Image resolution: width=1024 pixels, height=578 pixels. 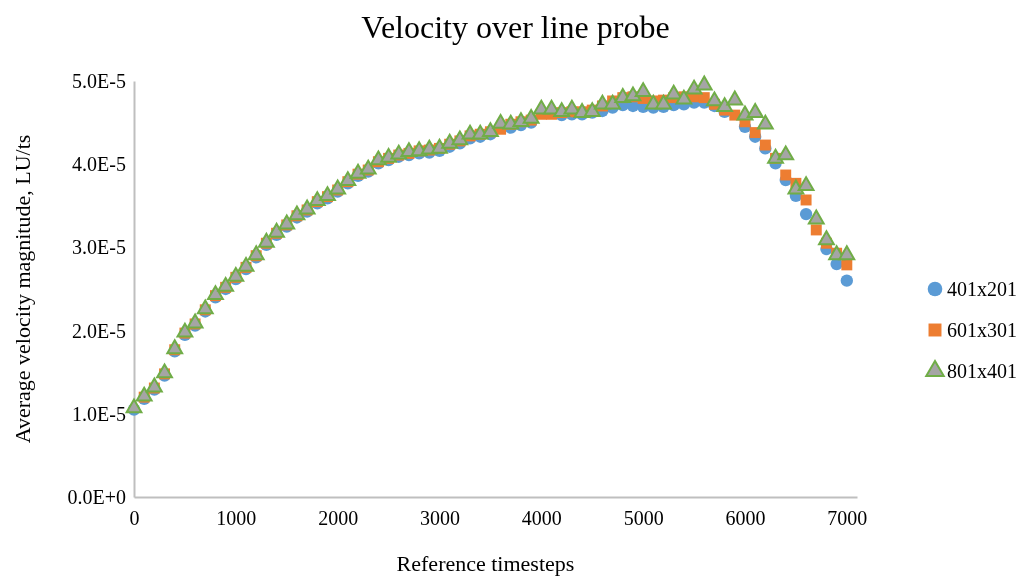 What do you see at coordinates (96, 496) in the screenshot?
I see `y-tick-label: 0.0E+0` at bounding box center [96, 496].